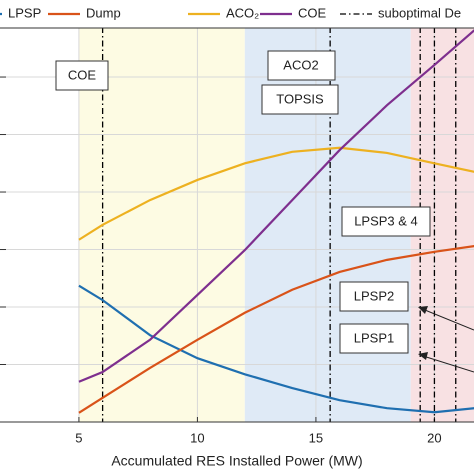  I want to click on legend: LPSP Dump ACO₂ COE suboptimal De, so click(237, 14).